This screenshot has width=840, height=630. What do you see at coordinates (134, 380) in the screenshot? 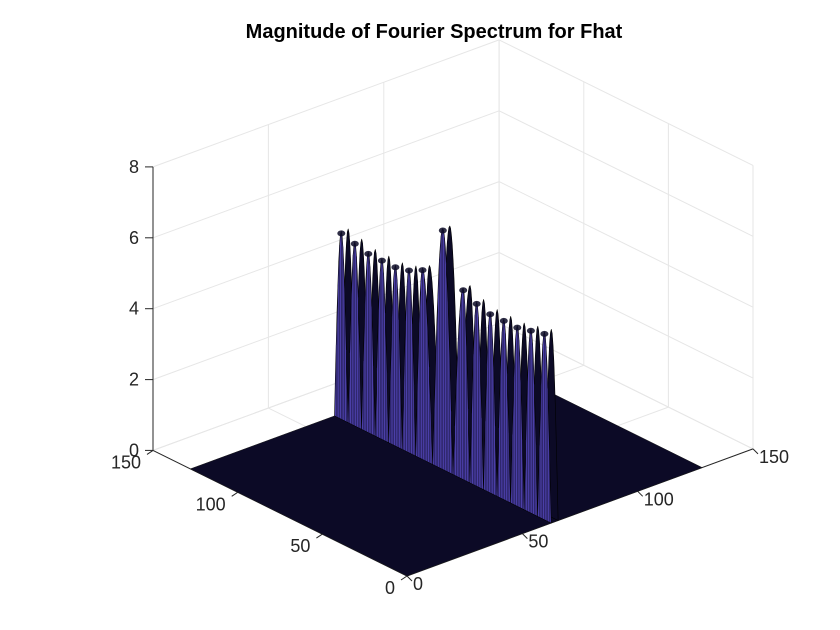
I see `z-tick-label: 2` at bounding box center [134, 380].